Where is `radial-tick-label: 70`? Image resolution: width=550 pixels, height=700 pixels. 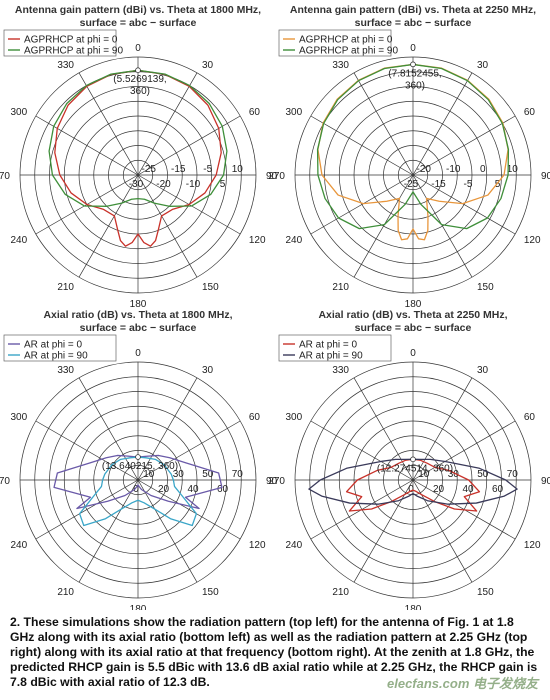 radial-tick-label: 70 is located at coordinates (238, 474).